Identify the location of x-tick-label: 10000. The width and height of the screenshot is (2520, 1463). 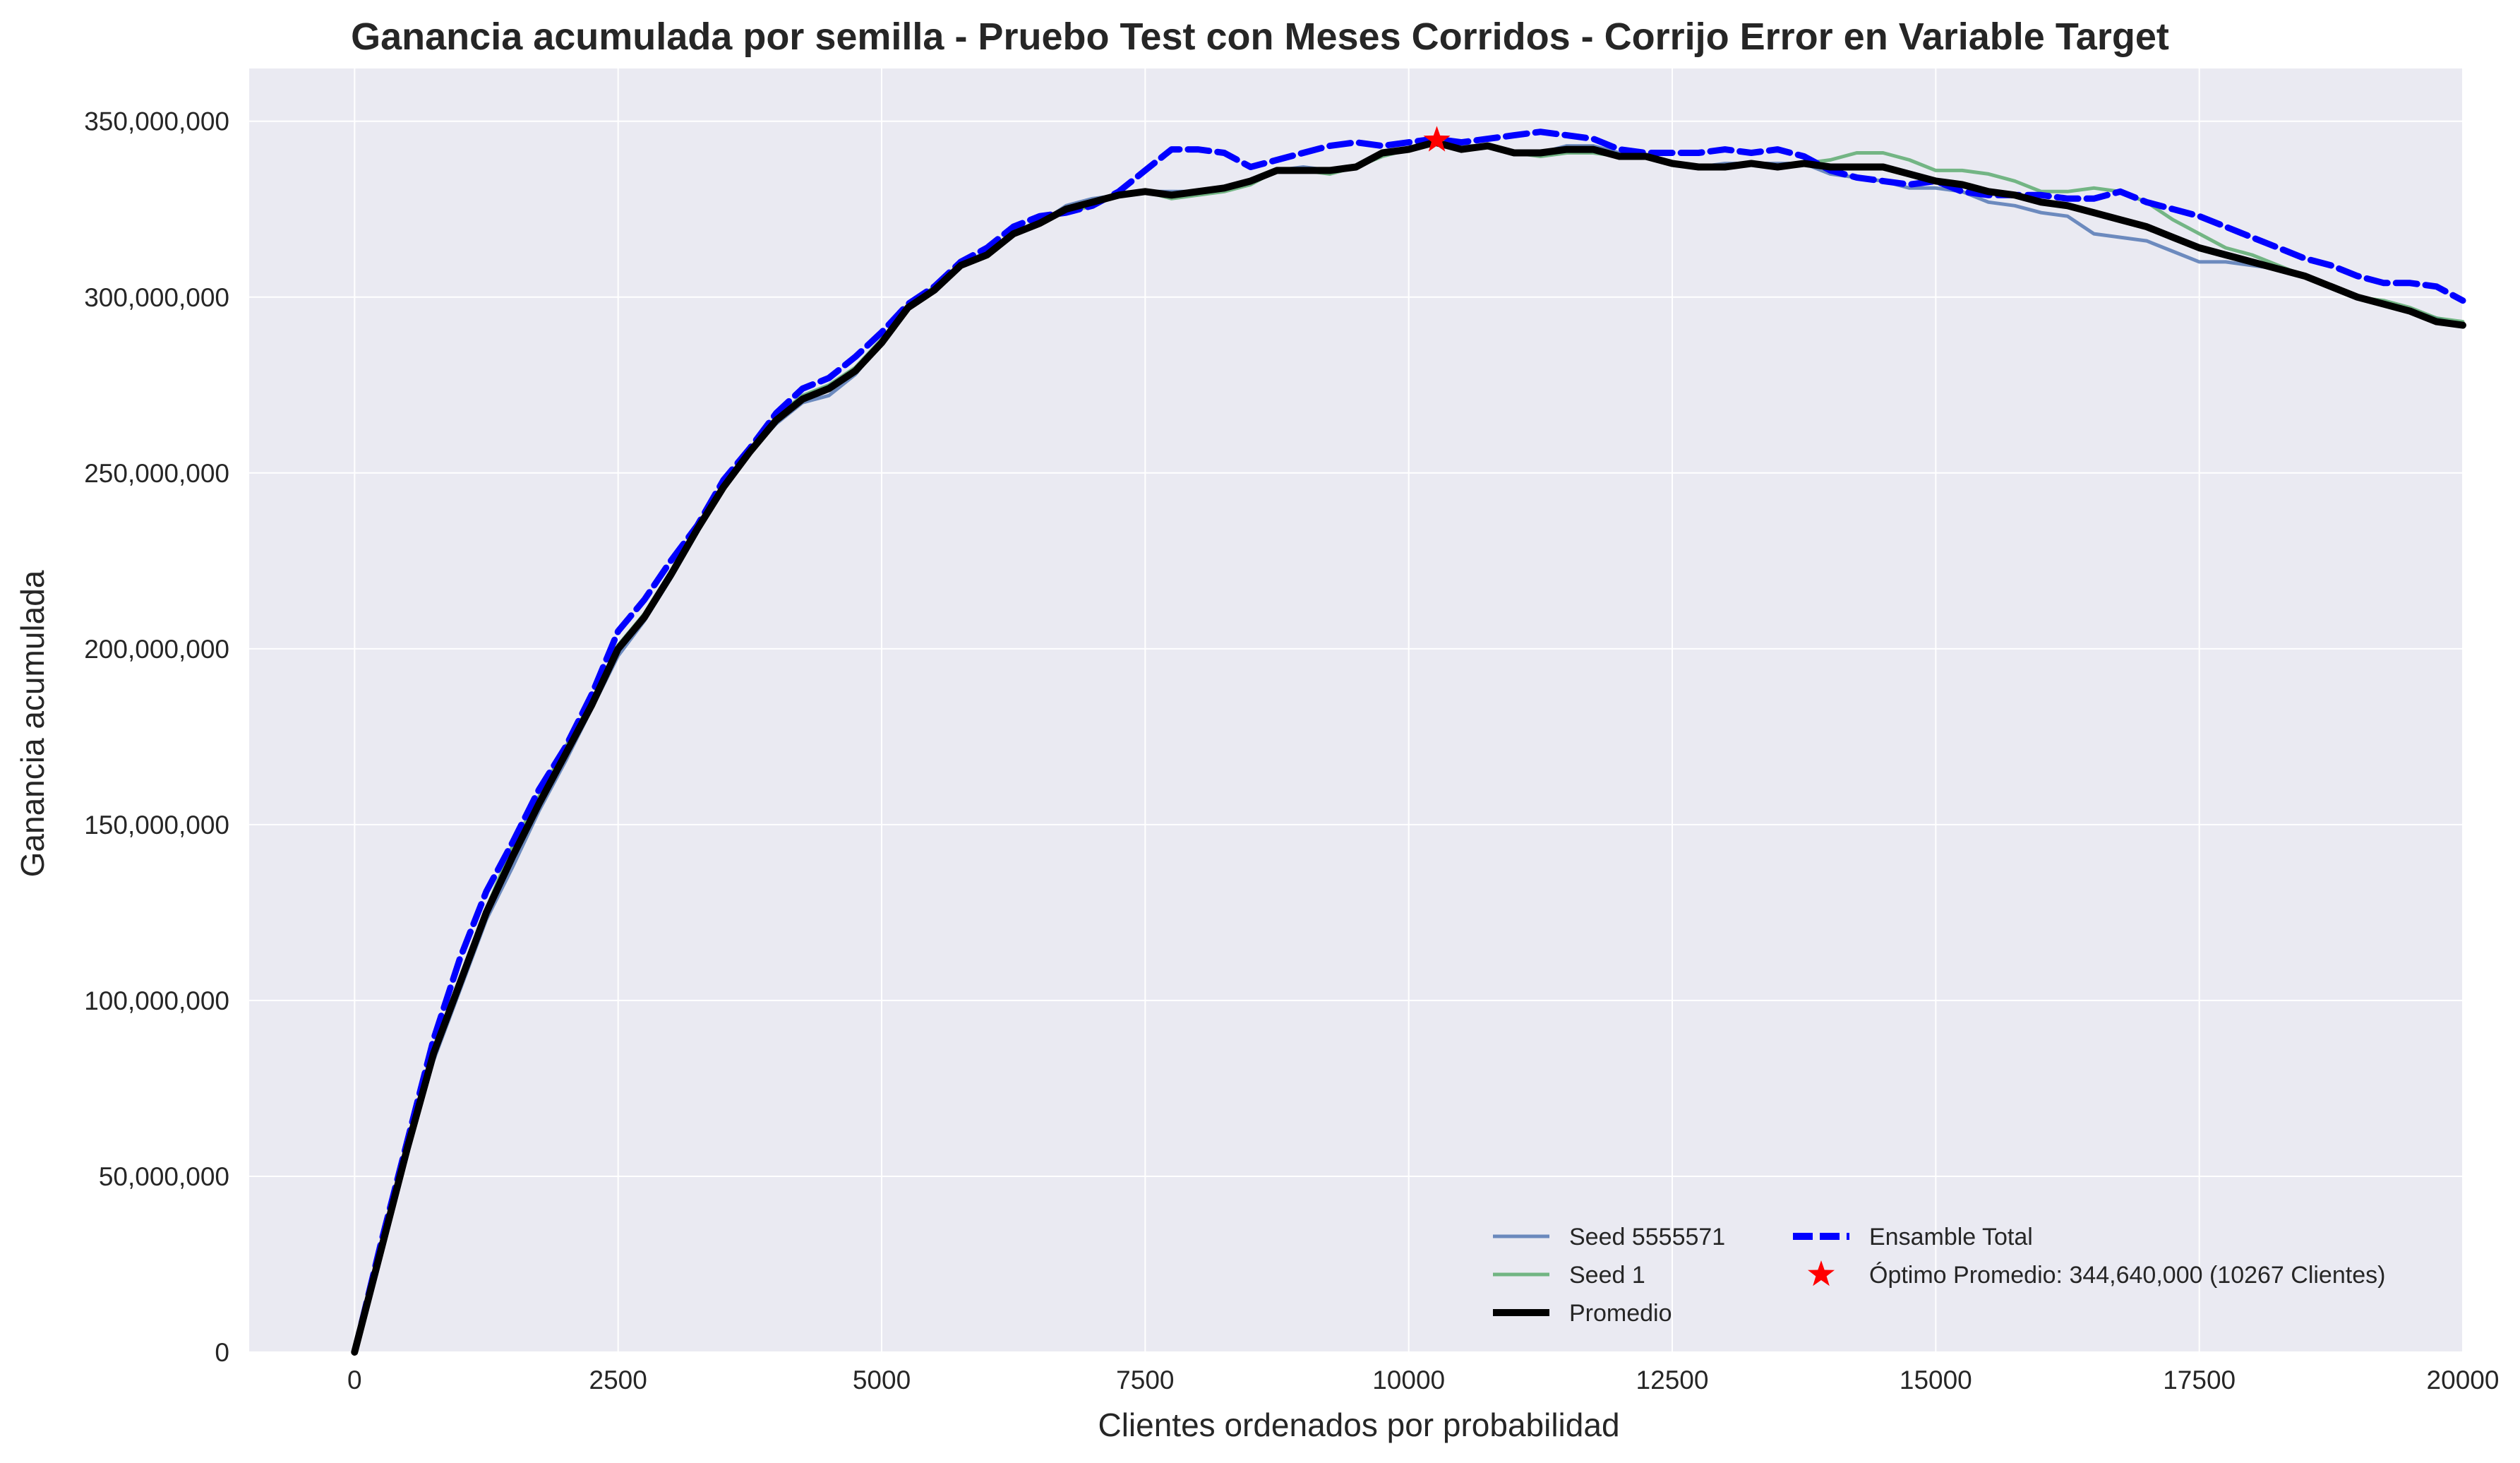
(1408, 1380).